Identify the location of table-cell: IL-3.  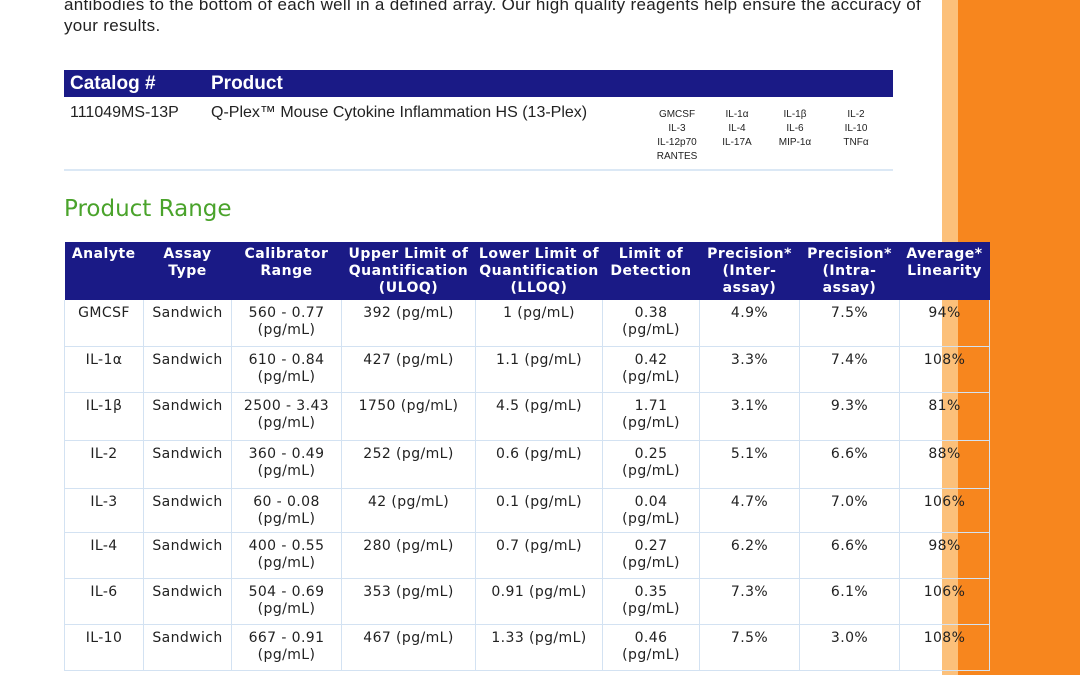
(104, 510).